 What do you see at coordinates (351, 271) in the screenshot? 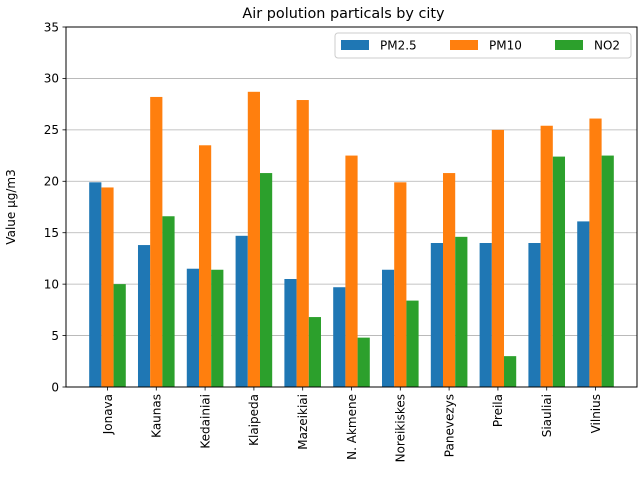
I see `bar-pm10-n-akmene` at bounding box center [351, 271].